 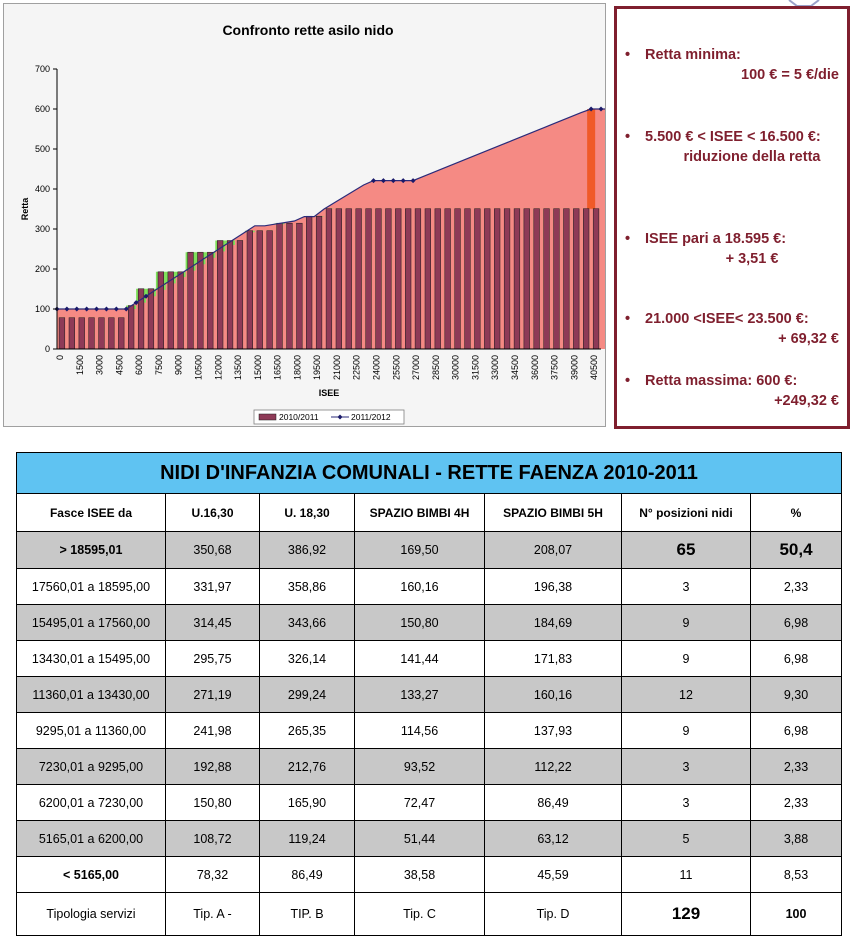 I want to click on table-cell: 13430,01 a 15495,00, so click(x=91, y=658).